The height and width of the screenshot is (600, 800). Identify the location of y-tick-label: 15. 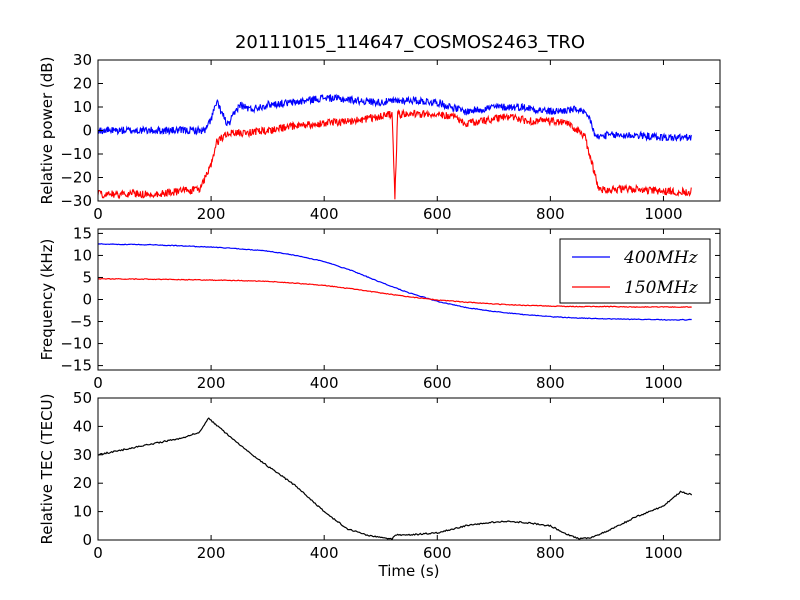
(82, 233).